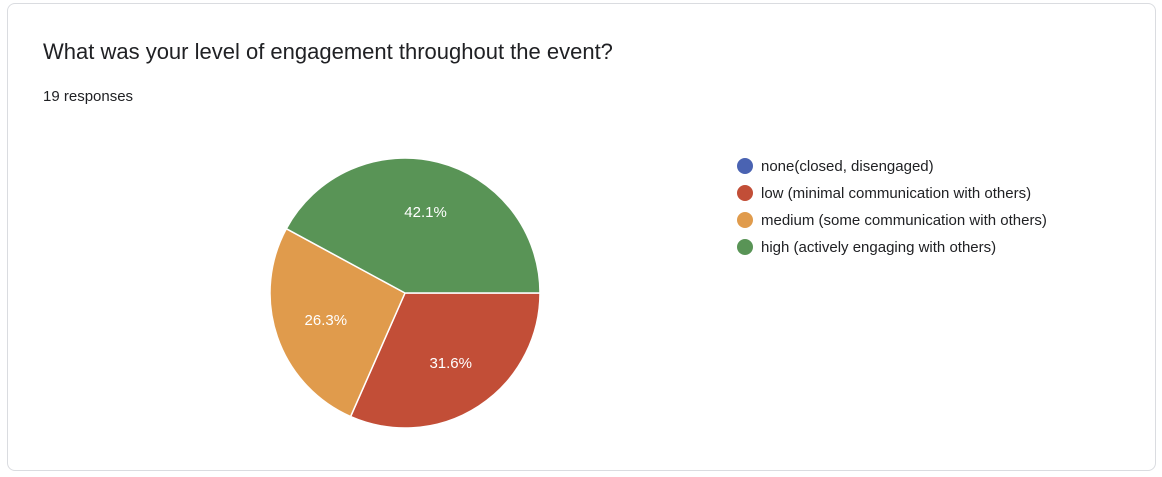 Image resolution: width=1162 pixels, height=477 pixels. I want to click on legend-item-high: high (actively engaging with others), so click(927, 247).